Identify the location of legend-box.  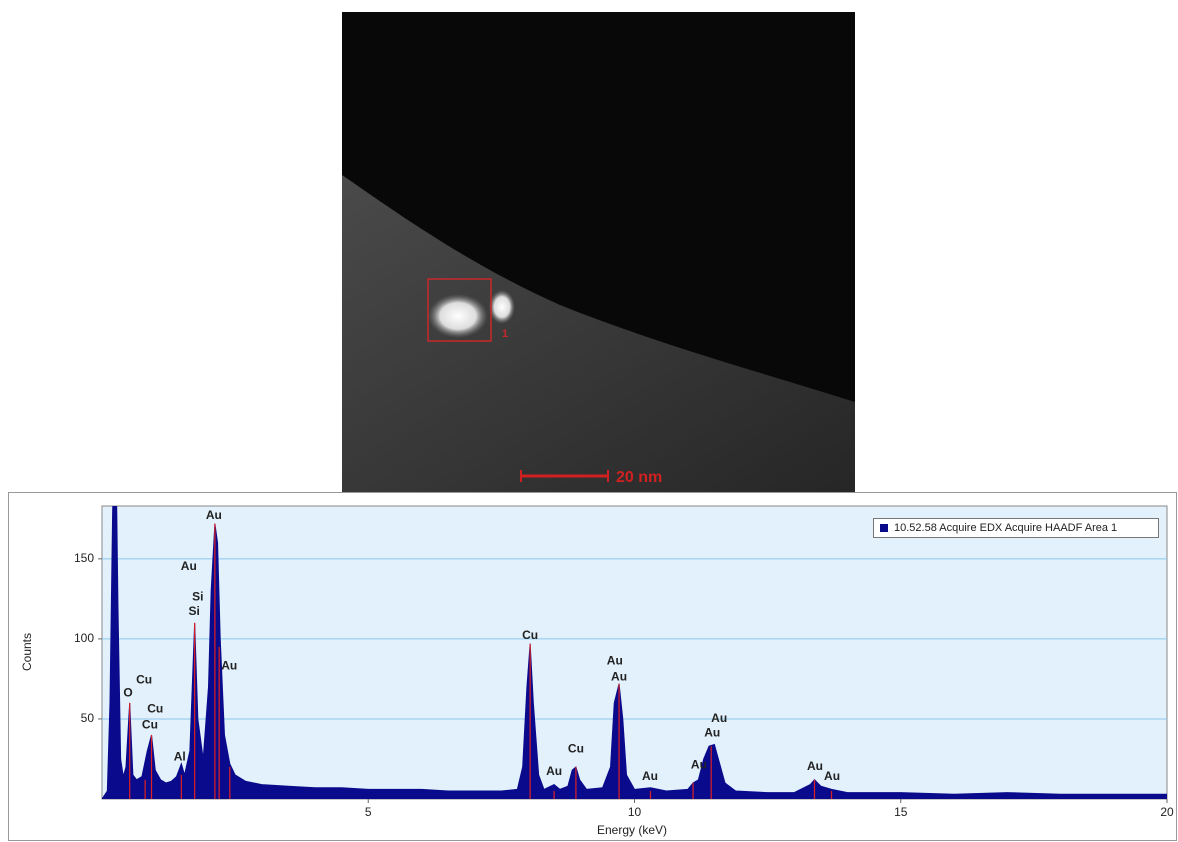
(1016, 528).